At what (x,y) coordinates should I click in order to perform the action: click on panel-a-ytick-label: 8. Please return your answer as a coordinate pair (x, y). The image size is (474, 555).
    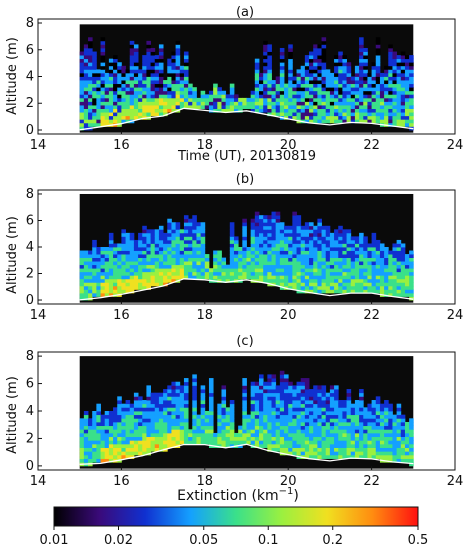
    Looking at the image, I should click on (30, 23).